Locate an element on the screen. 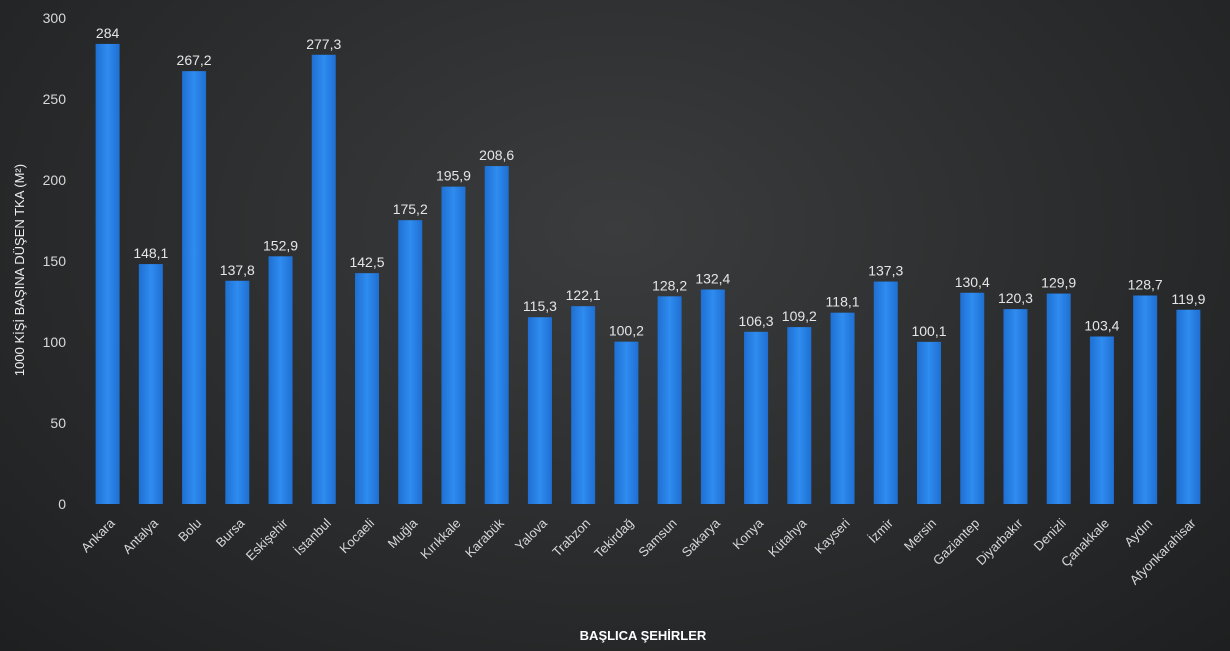  bar-value-label: 277,3 is located at coordinates (323, 44).